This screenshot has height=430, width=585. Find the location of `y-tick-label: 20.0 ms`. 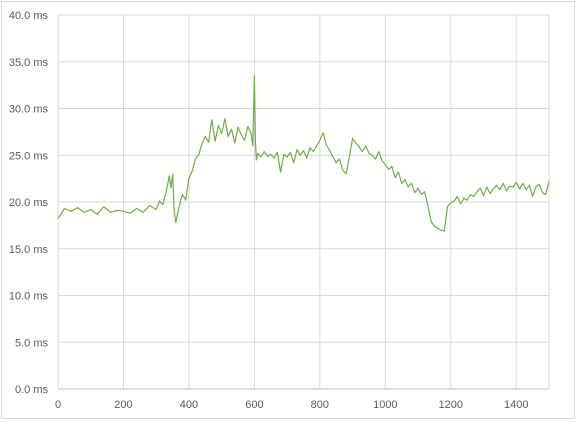

y-tick-label: 20.0 ms is located at coordinates (29, 203).